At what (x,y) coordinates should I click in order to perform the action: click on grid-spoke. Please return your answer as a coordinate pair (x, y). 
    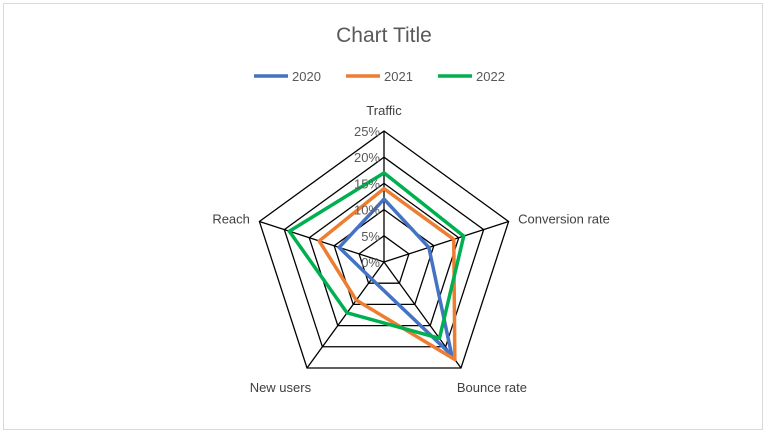
    Looking at the image, I should click on (446, 242).